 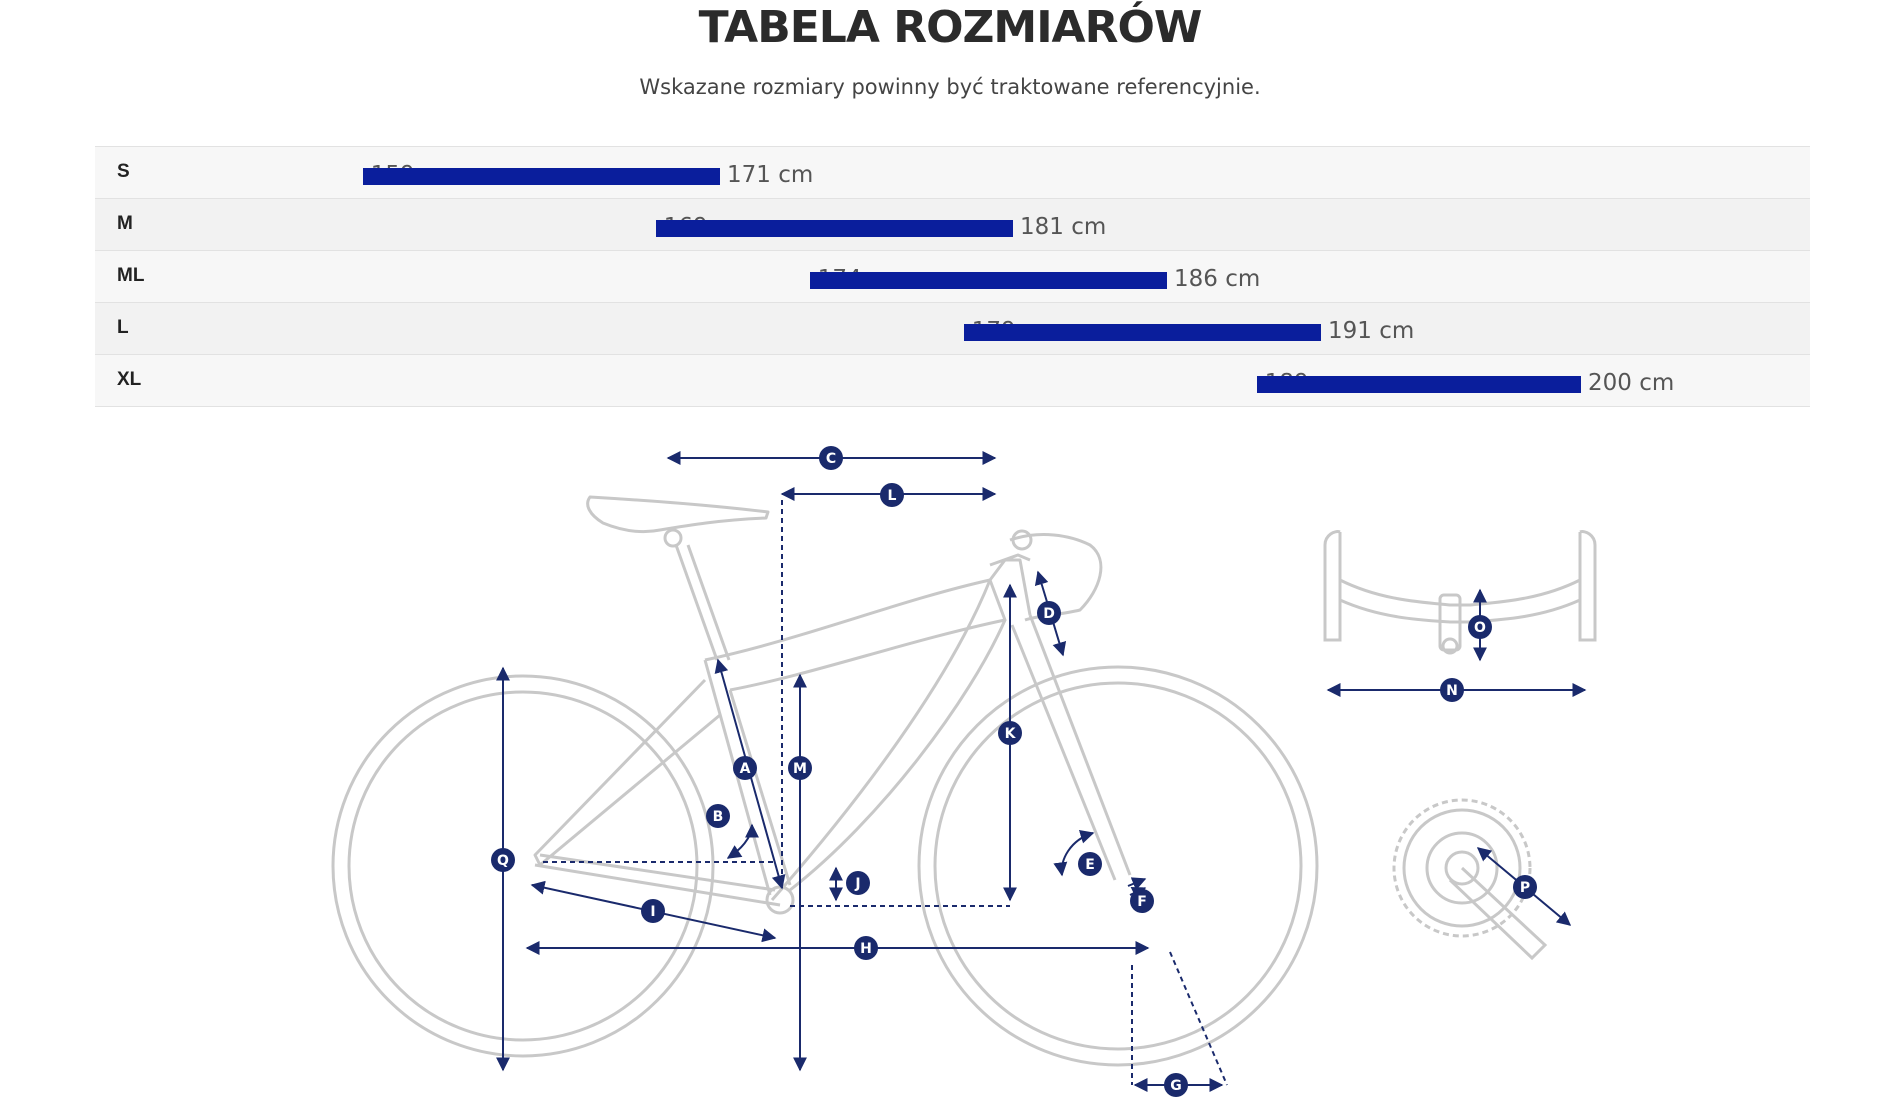 I want to click on size-label: S, so click(x=123, y=171).